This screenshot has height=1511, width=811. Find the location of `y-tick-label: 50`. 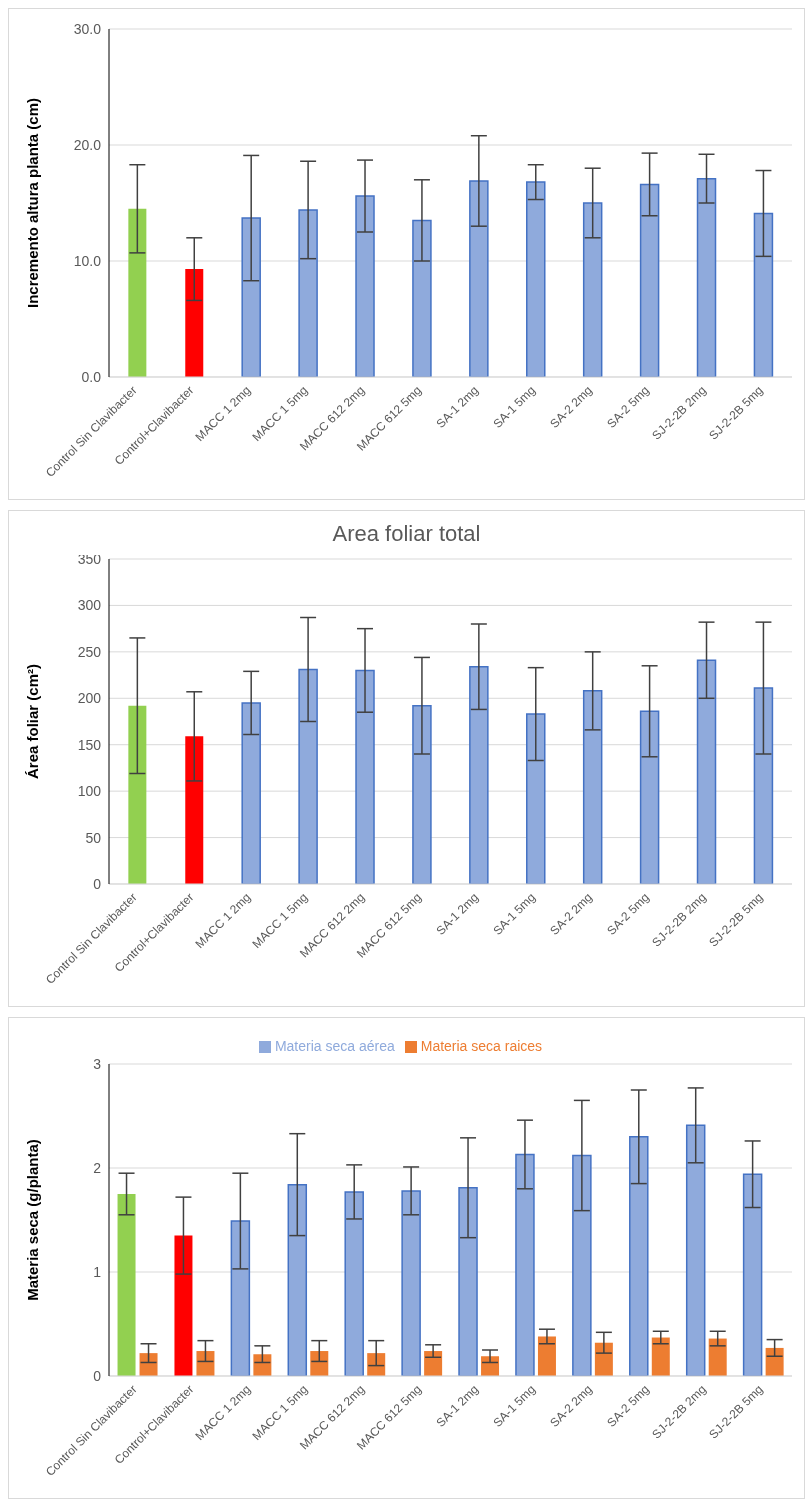

y-tick-label: 50 is located at coordinates (93, 837).